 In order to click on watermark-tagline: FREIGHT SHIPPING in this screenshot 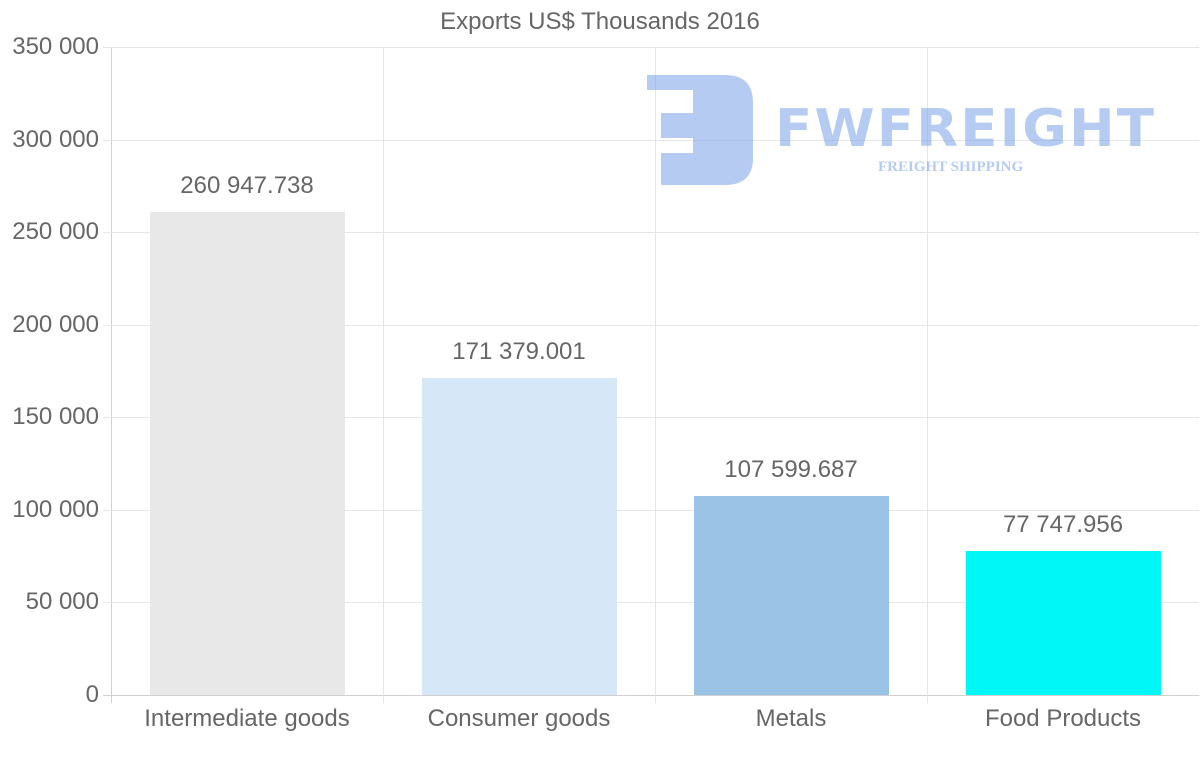, I will do `click(951, 167)`.